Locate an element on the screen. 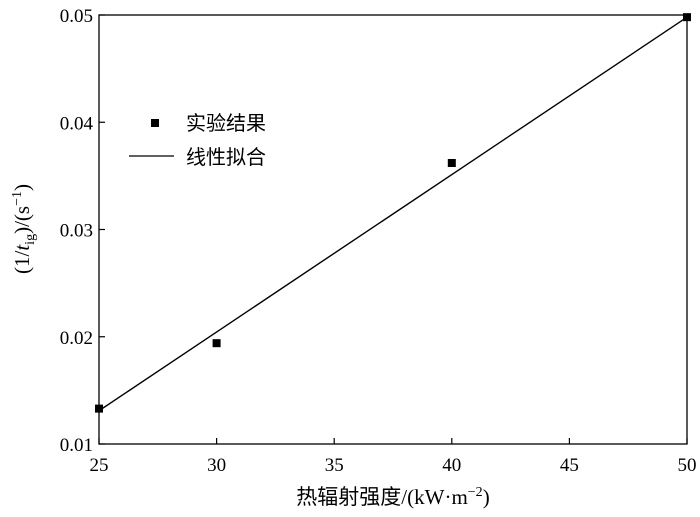  x-tick-label: 45 is located at coordinates (569, 465).